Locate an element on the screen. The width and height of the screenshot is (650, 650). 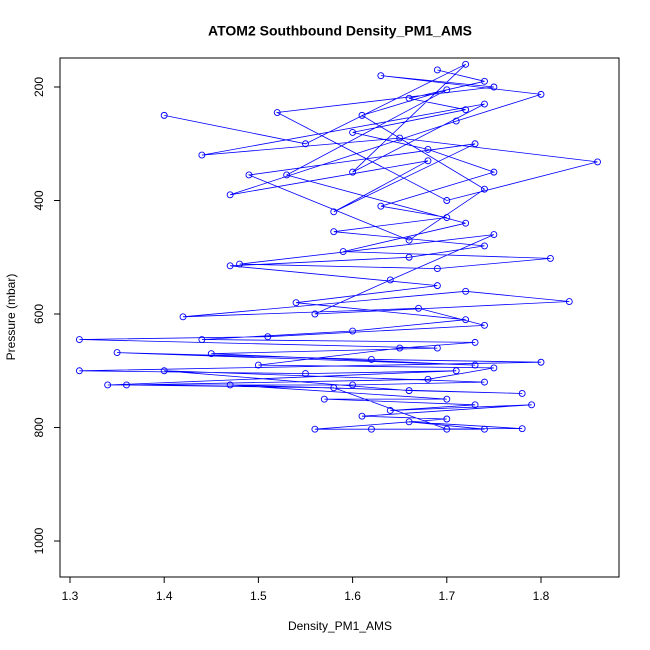
x-tick-label: 1.8 is located at coordinates (541, 596).